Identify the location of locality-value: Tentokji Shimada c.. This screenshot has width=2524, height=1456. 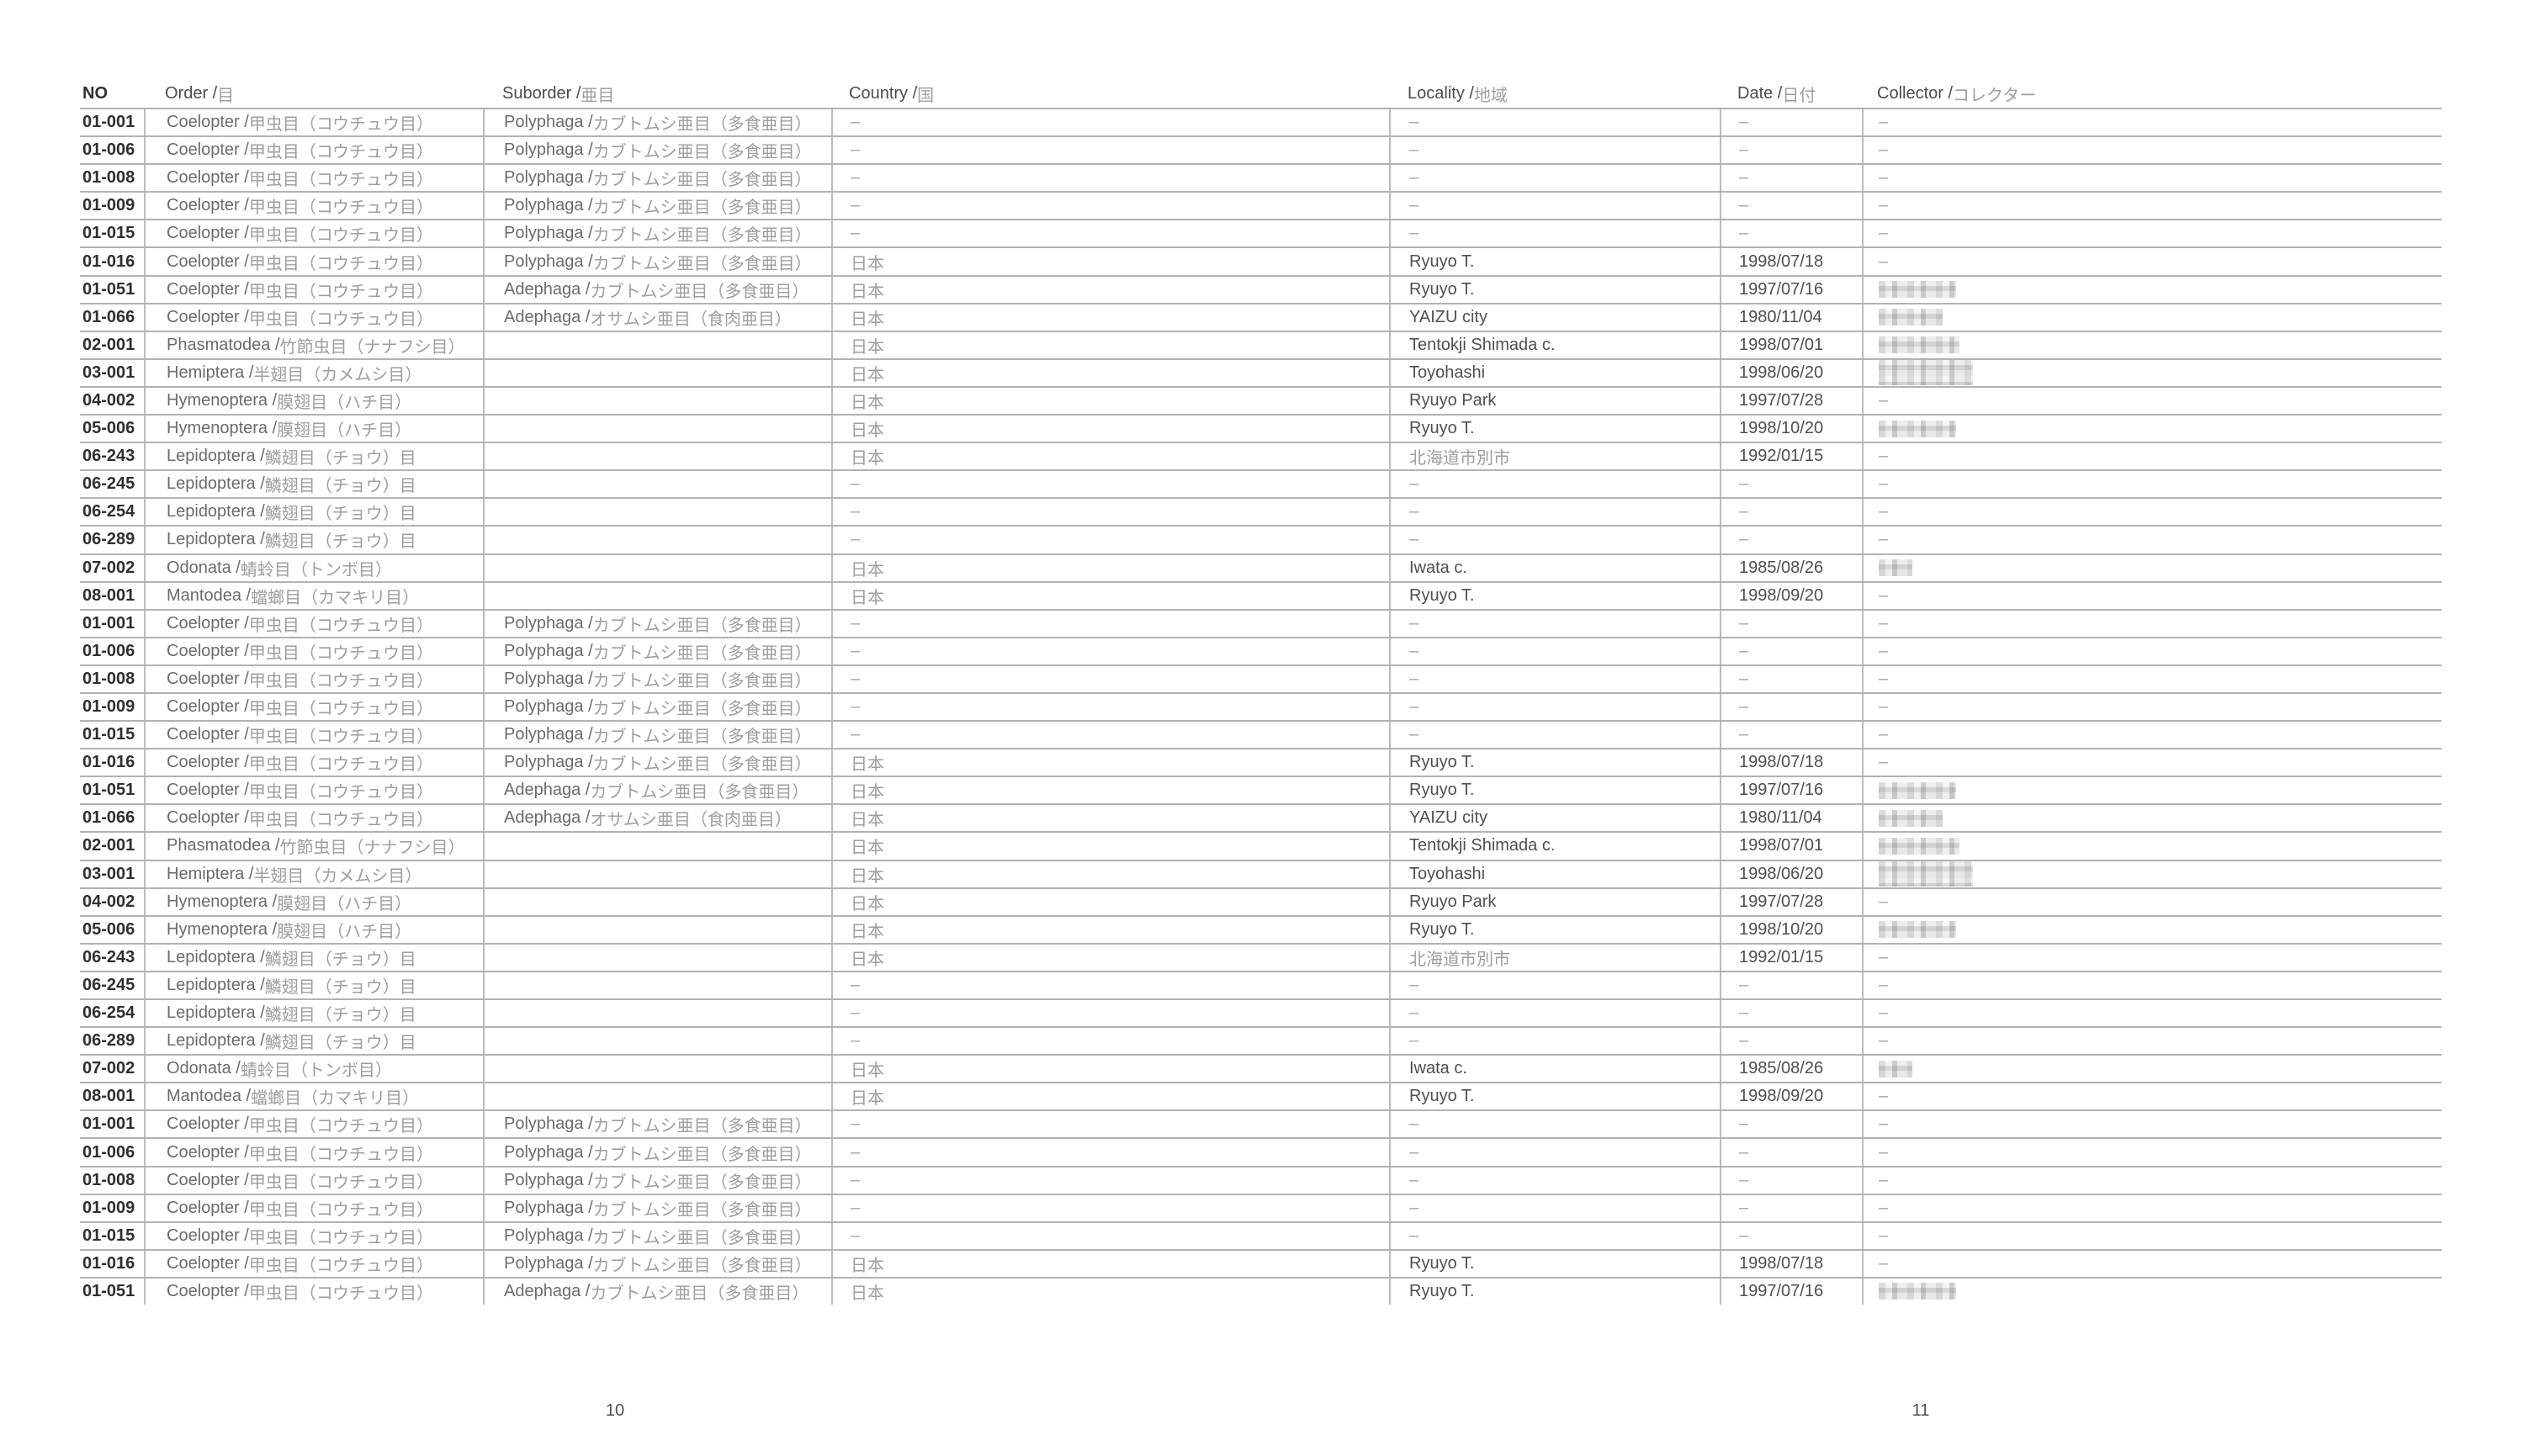
(1482, 845).